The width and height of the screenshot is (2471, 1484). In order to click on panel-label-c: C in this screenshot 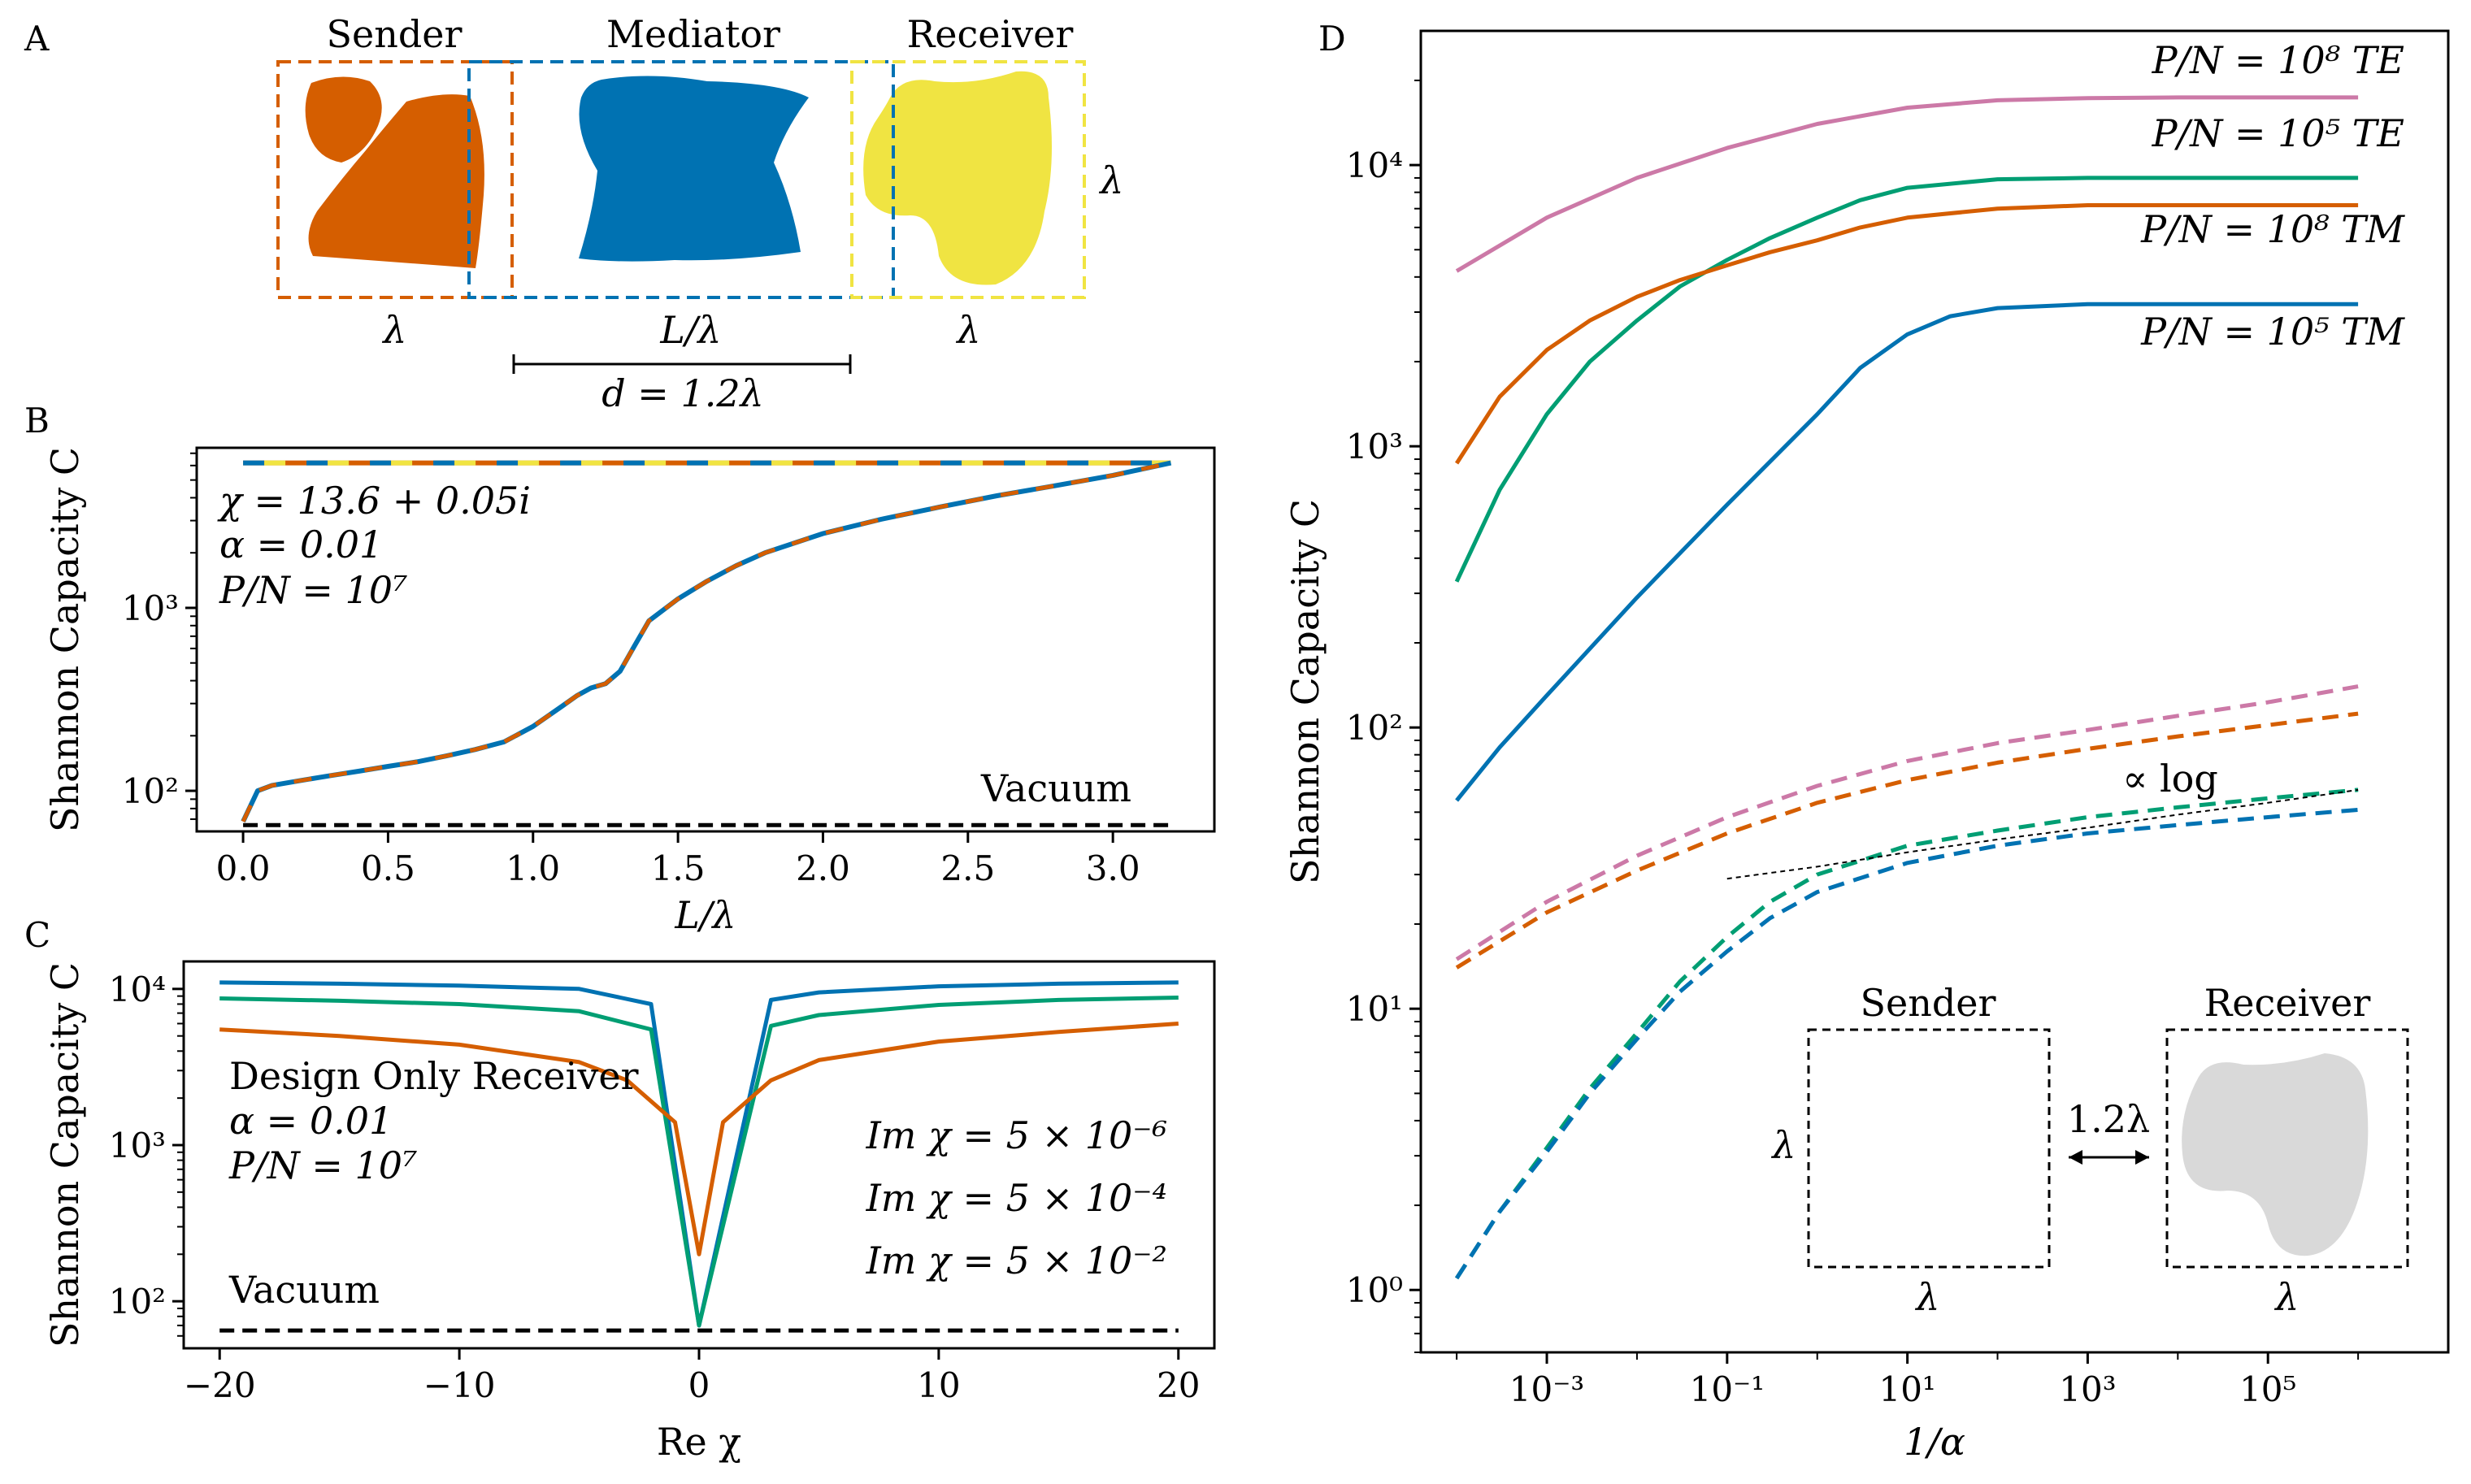, I will do `click(37, 935)`.